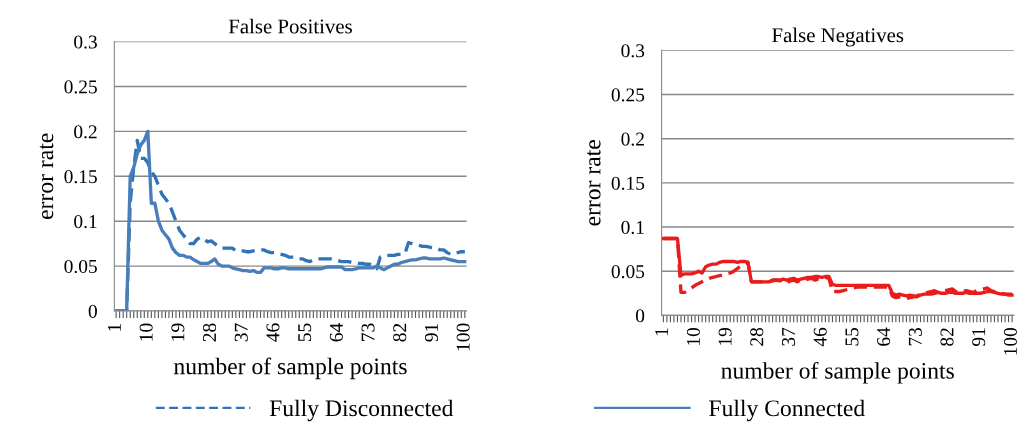 Image resolution: width=1021 pixels, height=438 pixels. I want to click on legend-label: Fully Connected, so click(787, 410).